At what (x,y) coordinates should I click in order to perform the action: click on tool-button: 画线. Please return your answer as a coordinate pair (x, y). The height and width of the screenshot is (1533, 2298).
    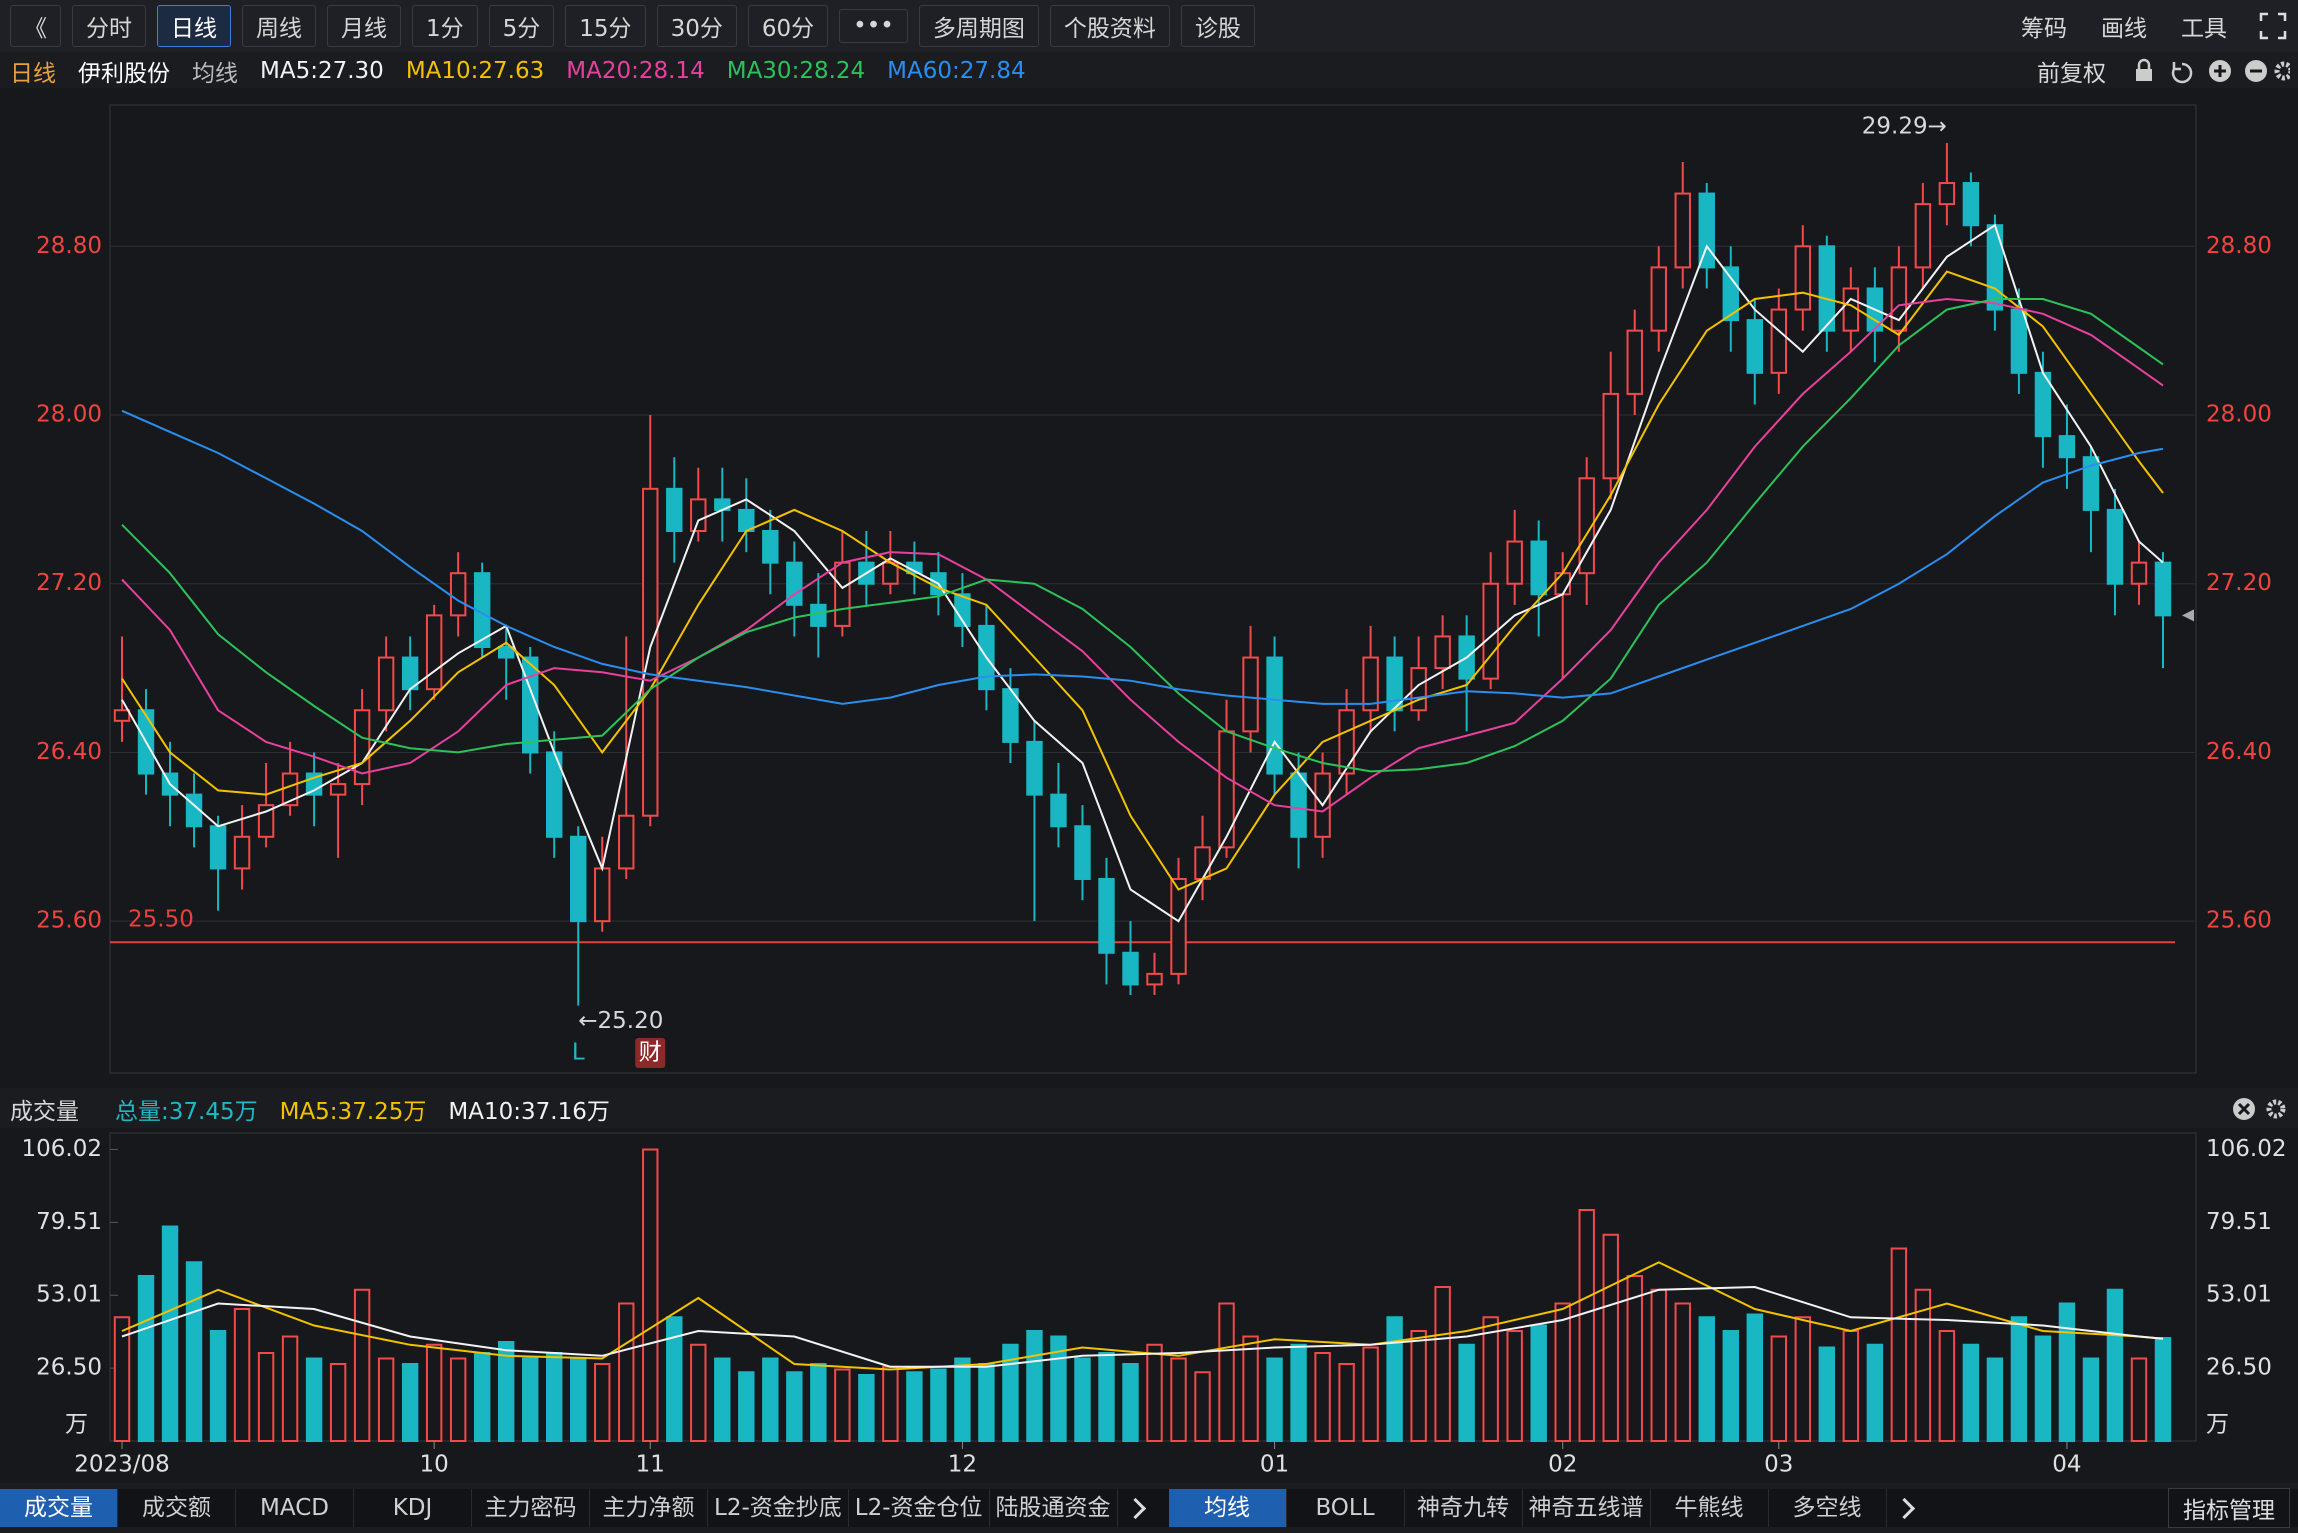
    Looking at the image, I should click on (2124, 29).